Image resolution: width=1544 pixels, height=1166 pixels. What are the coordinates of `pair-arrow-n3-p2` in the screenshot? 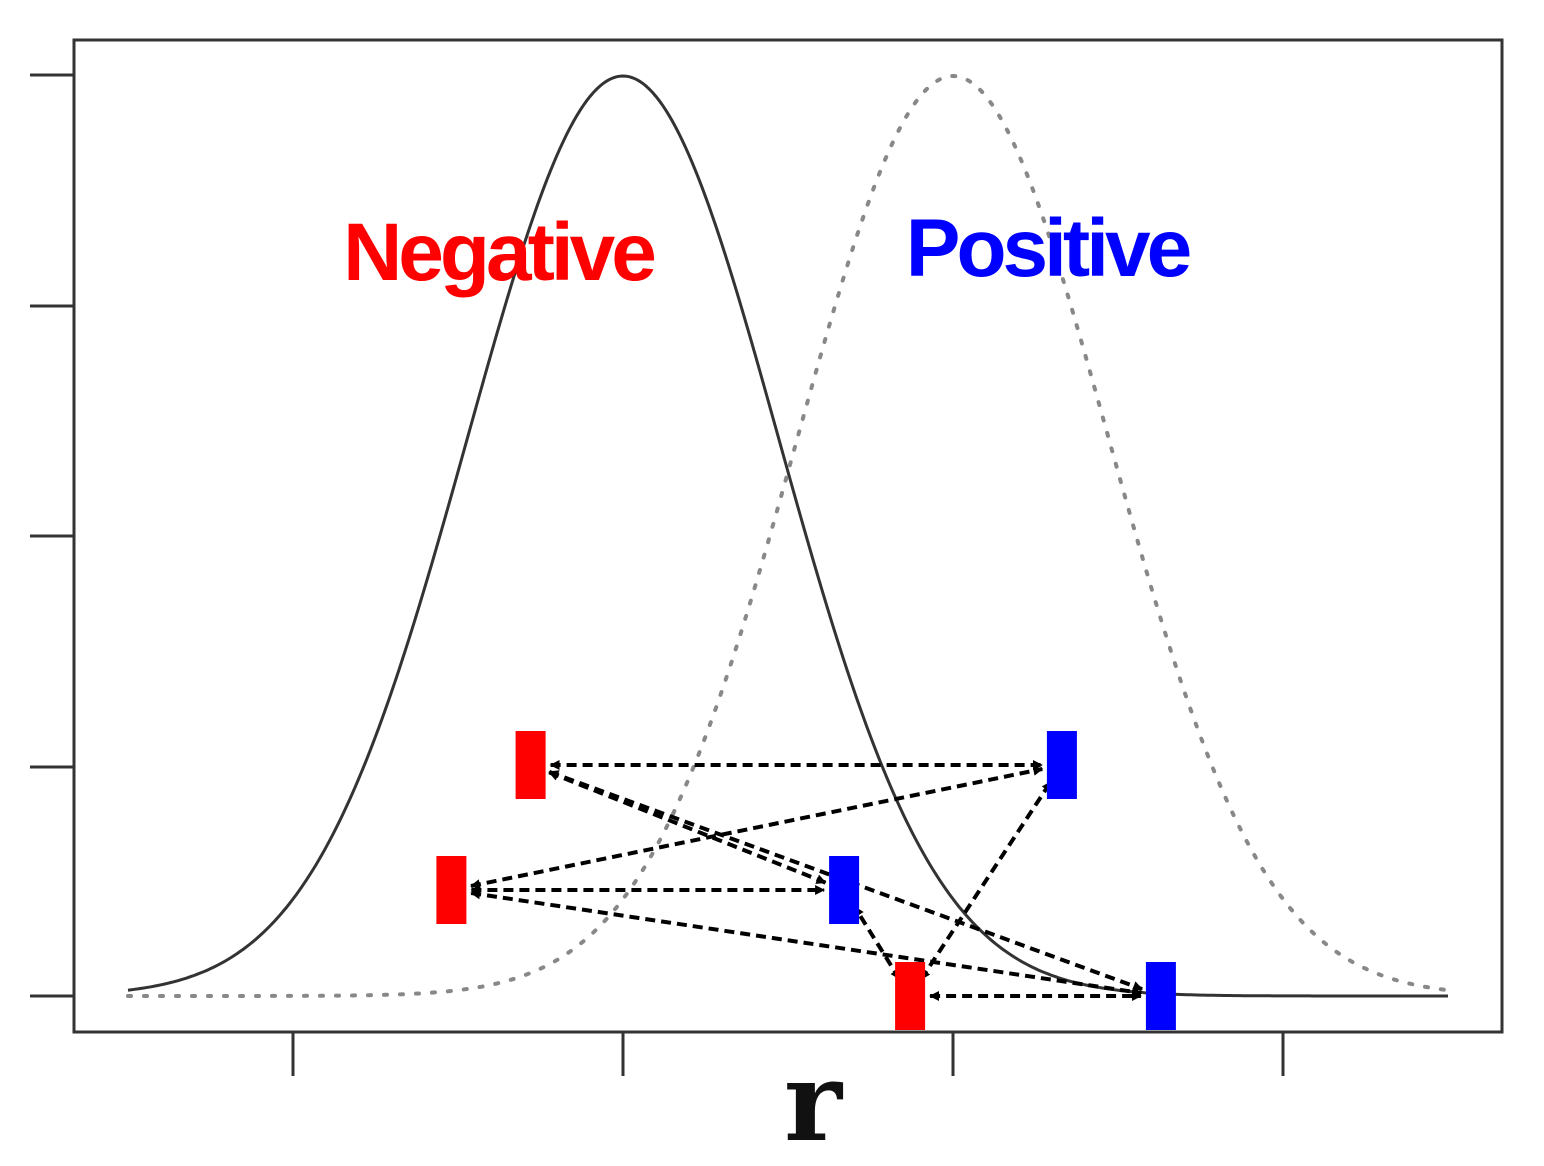 It's located at (877, 943).